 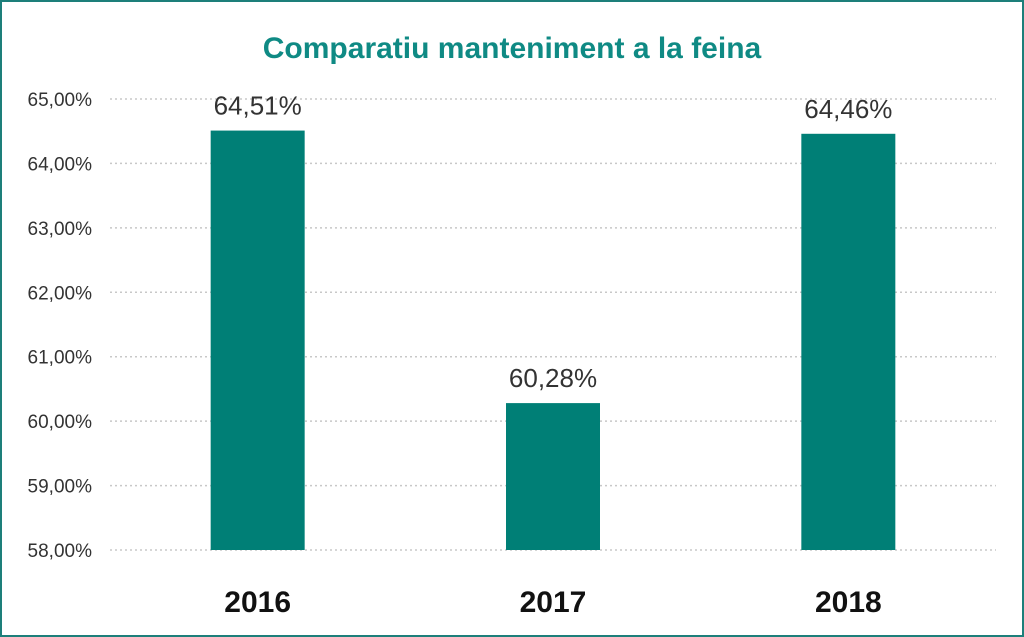 I want to click on bar-2018, so click(x=848, y=341).